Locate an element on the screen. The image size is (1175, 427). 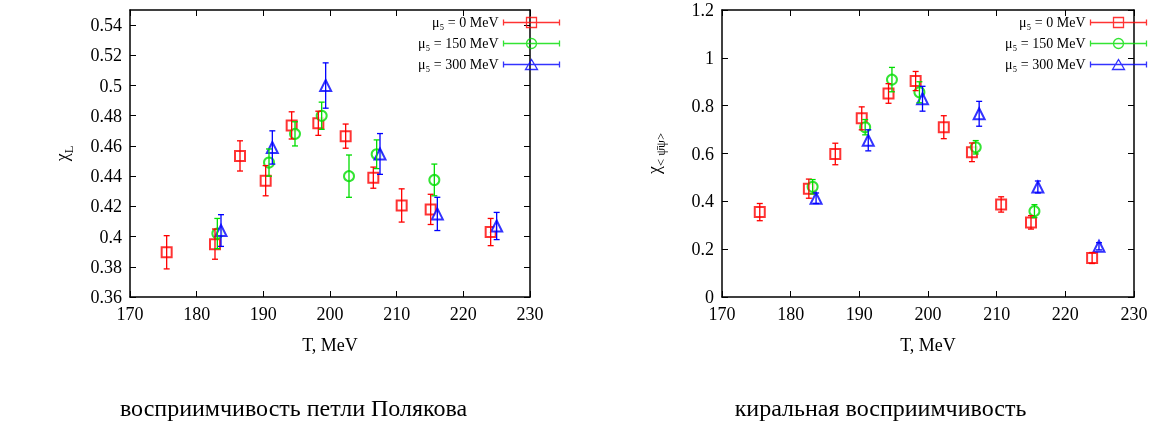
y-tick-label: 0.44 is located at coordinates (106, 176).